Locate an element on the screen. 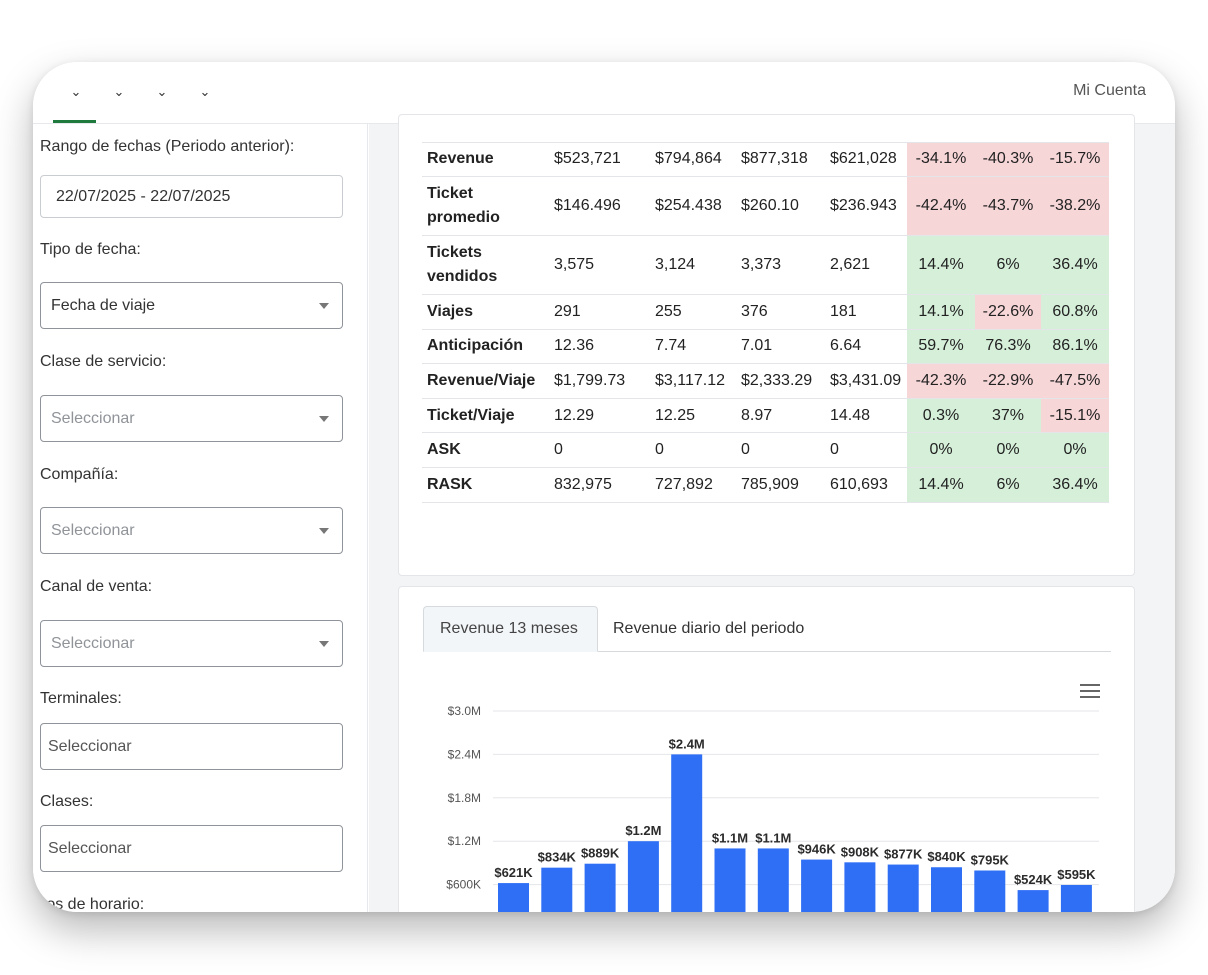 Image resolution: width=1208 pixels, height=975 pixels. y-tick-label: $2.4M is located at coordinates (464, 754).